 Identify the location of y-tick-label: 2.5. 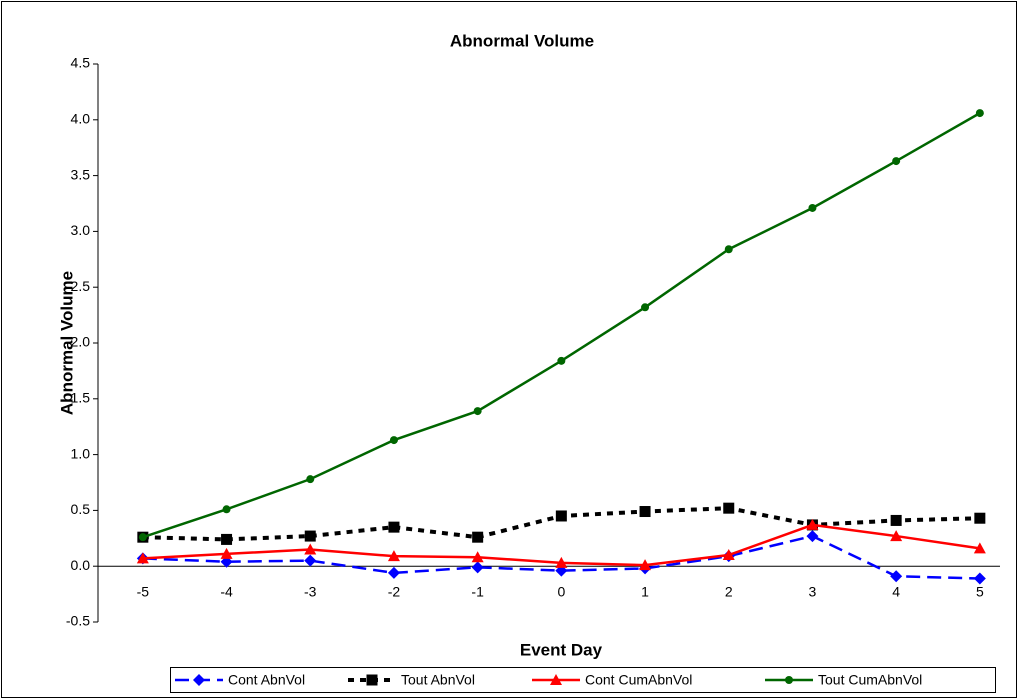
(81, 286).